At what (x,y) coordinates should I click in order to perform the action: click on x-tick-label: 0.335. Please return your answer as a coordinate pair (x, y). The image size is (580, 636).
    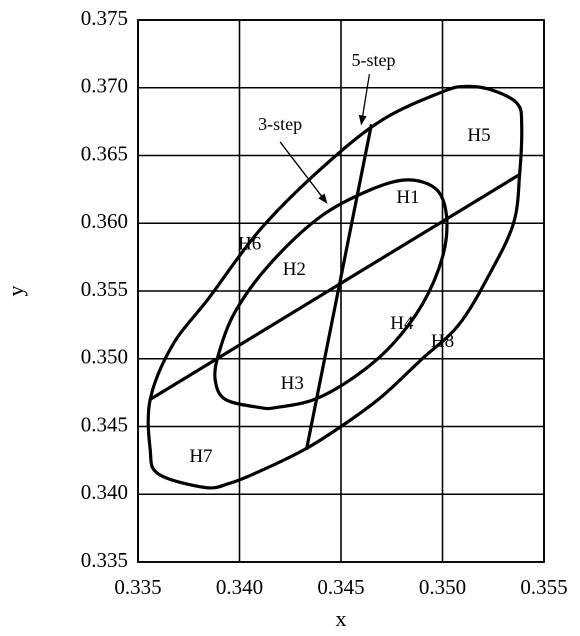
    Looking at the image, I should click on (137, 587).